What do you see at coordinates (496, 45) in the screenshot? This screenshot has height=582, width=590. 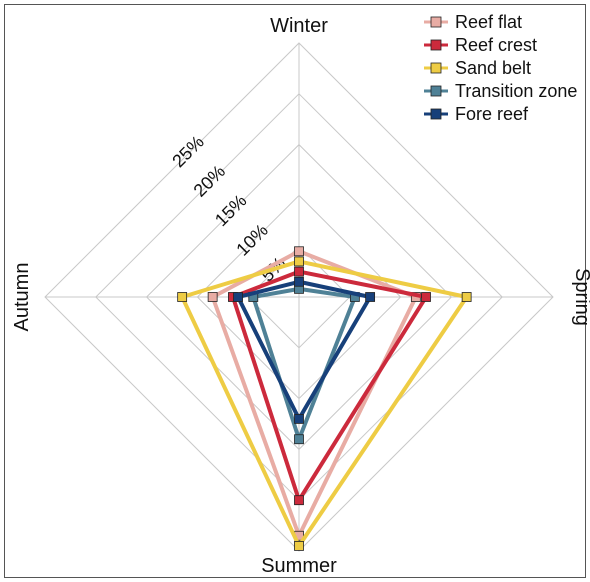 I see `legend-label: Reef crest` at bounding box center [496, 45].